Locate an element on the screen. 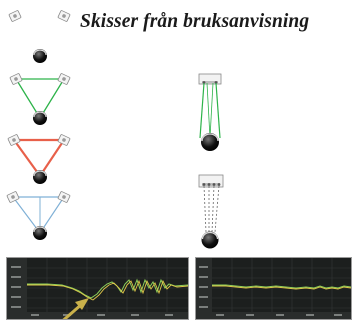 The width and height of the screenshot is (353, 322). sketch-red-triangle is located at coordinates (39, 159).